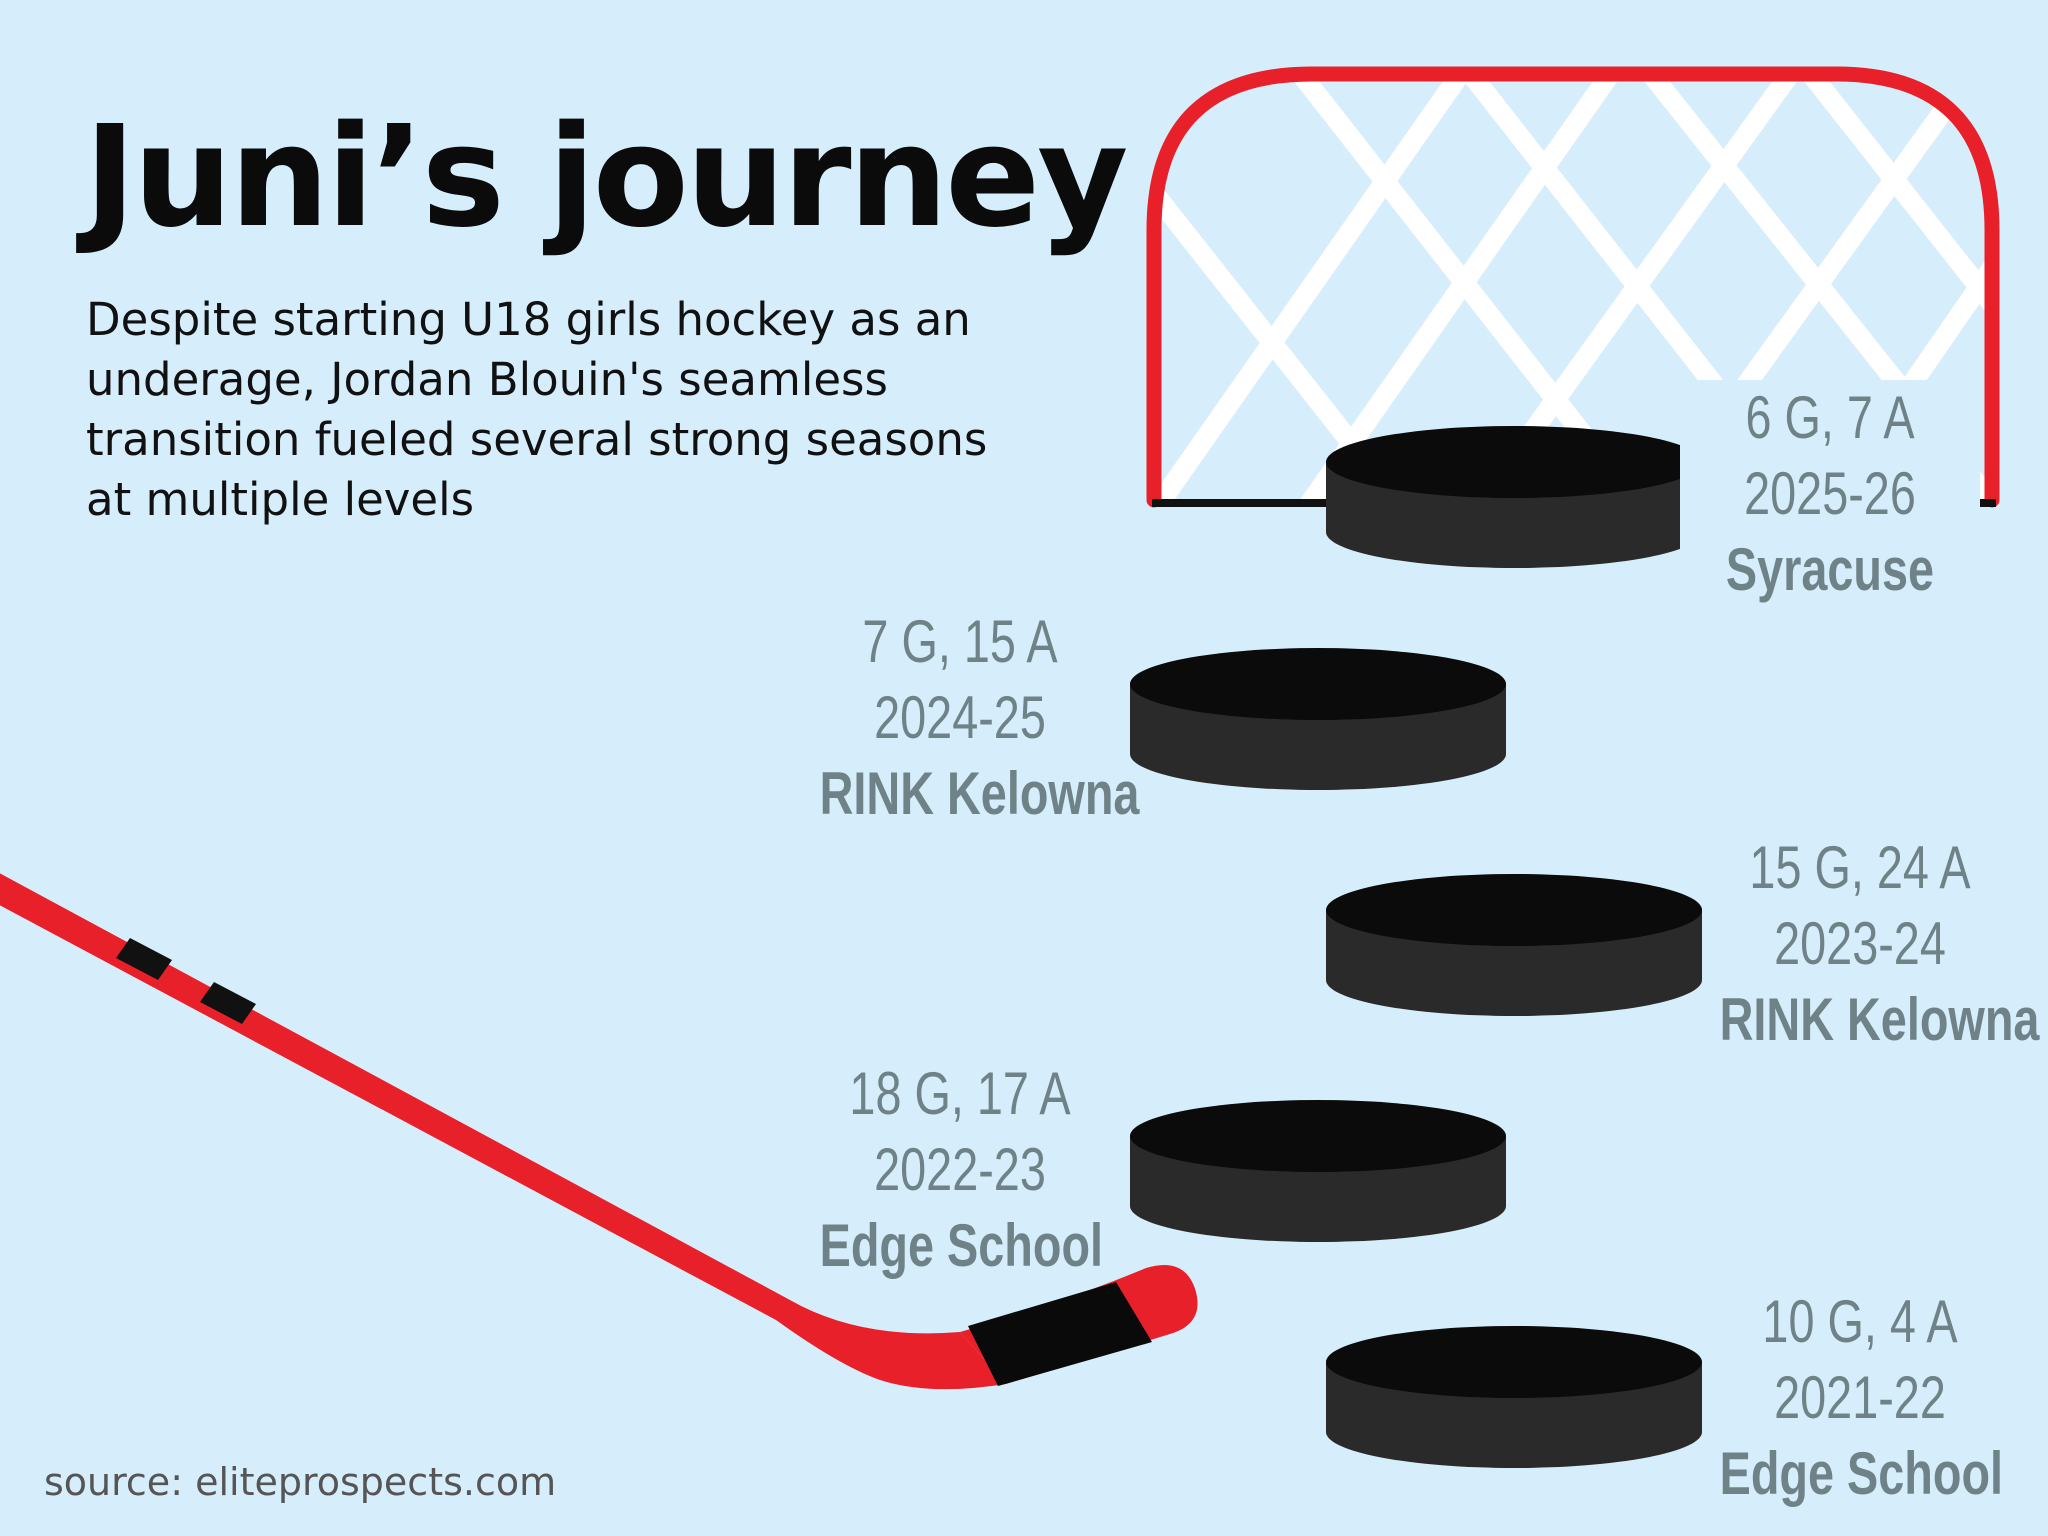  What do you see at coordinates (606, 177) in the screenshot?
I see `page-title: Juni’s journey` at bounding box center [606, 177].